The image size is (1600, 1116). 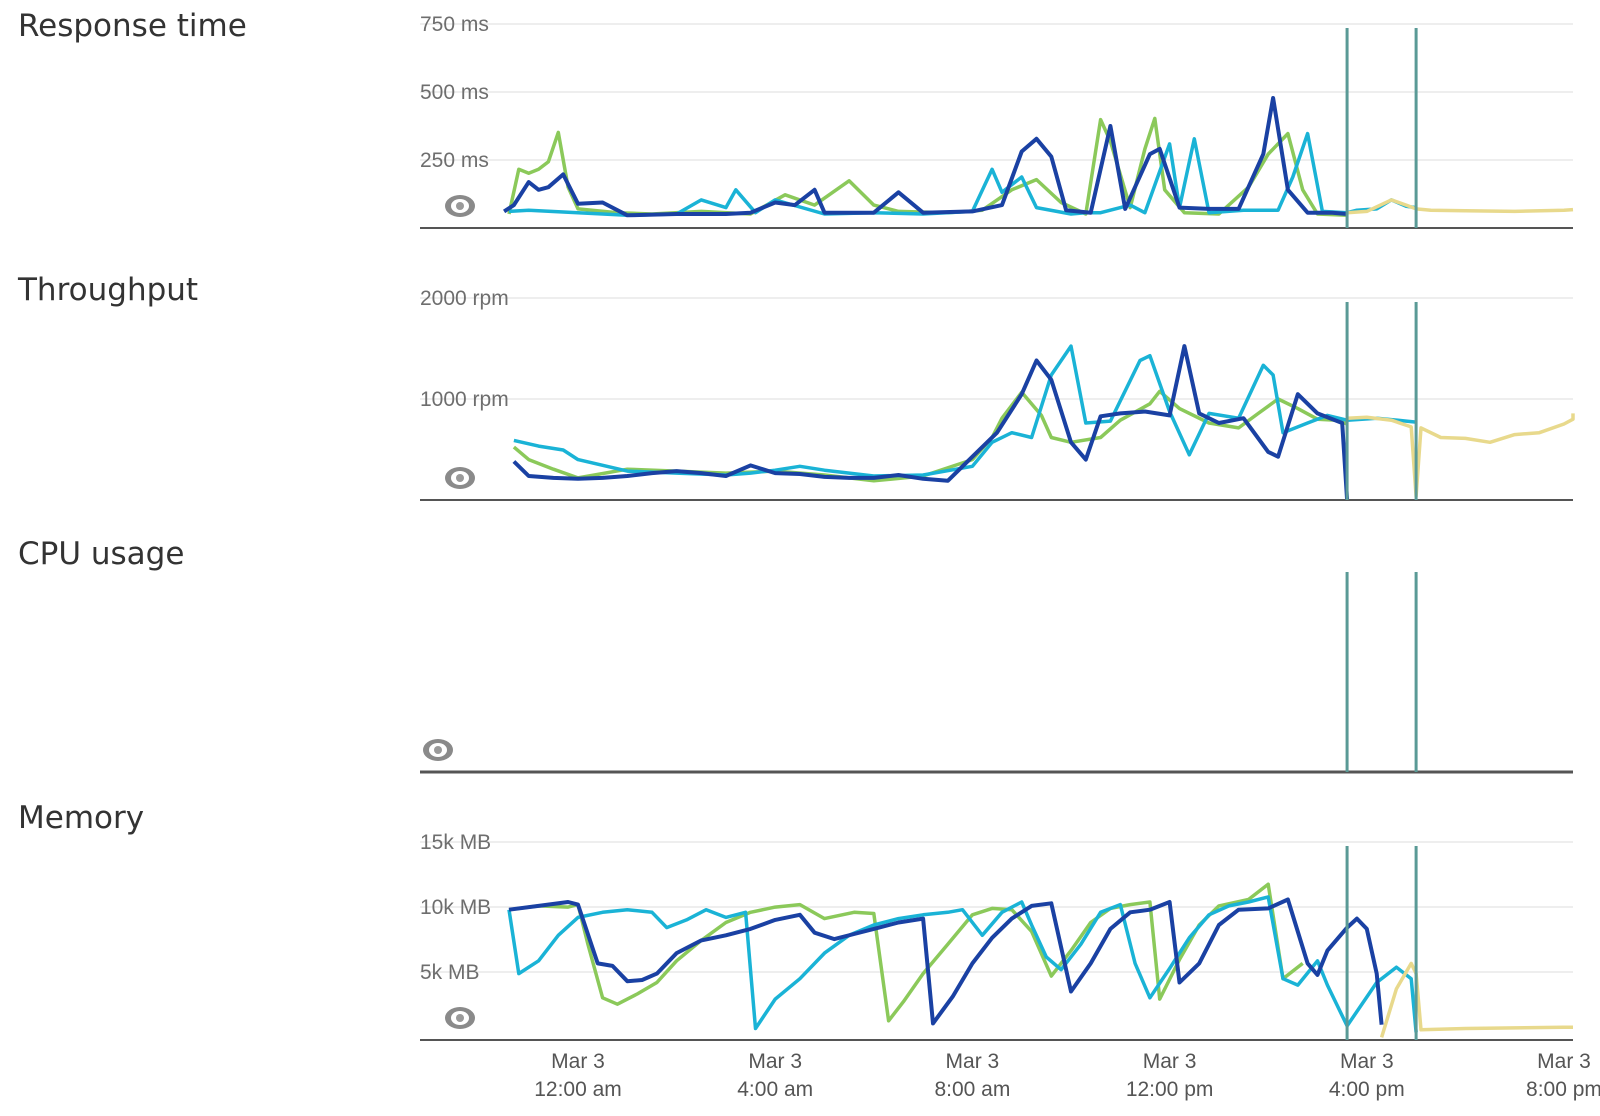 What do you see at coordinates (101, 554) in the screenshot?
I see `panel-title-cpu-usage: CPU usage` at bounding box center [101, 554].